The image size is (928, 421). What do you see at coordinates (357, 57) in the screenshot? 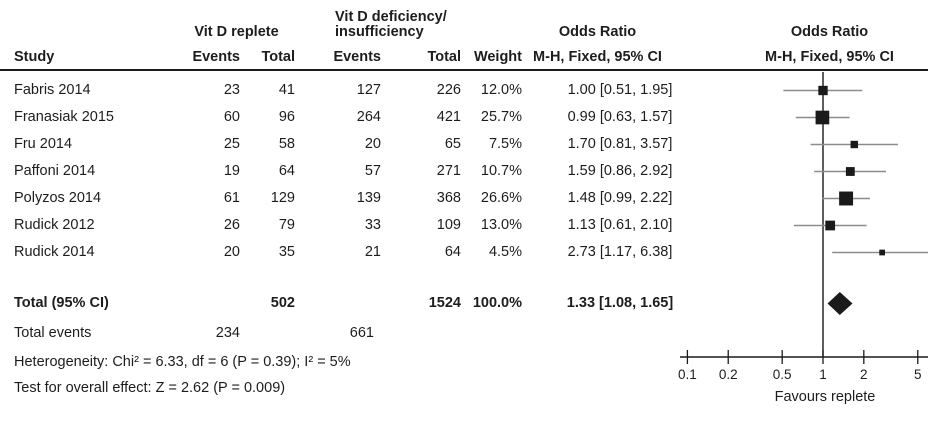
I see `events2-column-header: Events` at bounding box center [357, 57].